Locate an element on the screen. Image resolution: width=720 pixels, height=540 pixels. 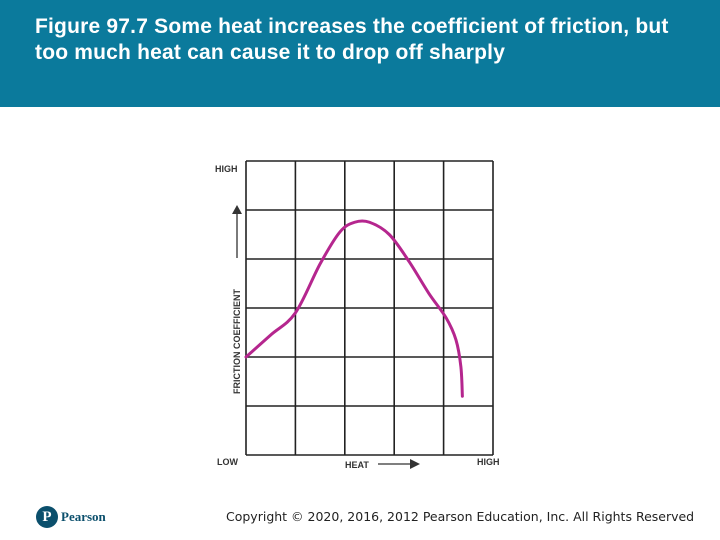
y-axis-arrowhead is located at coordinates (237, 209).